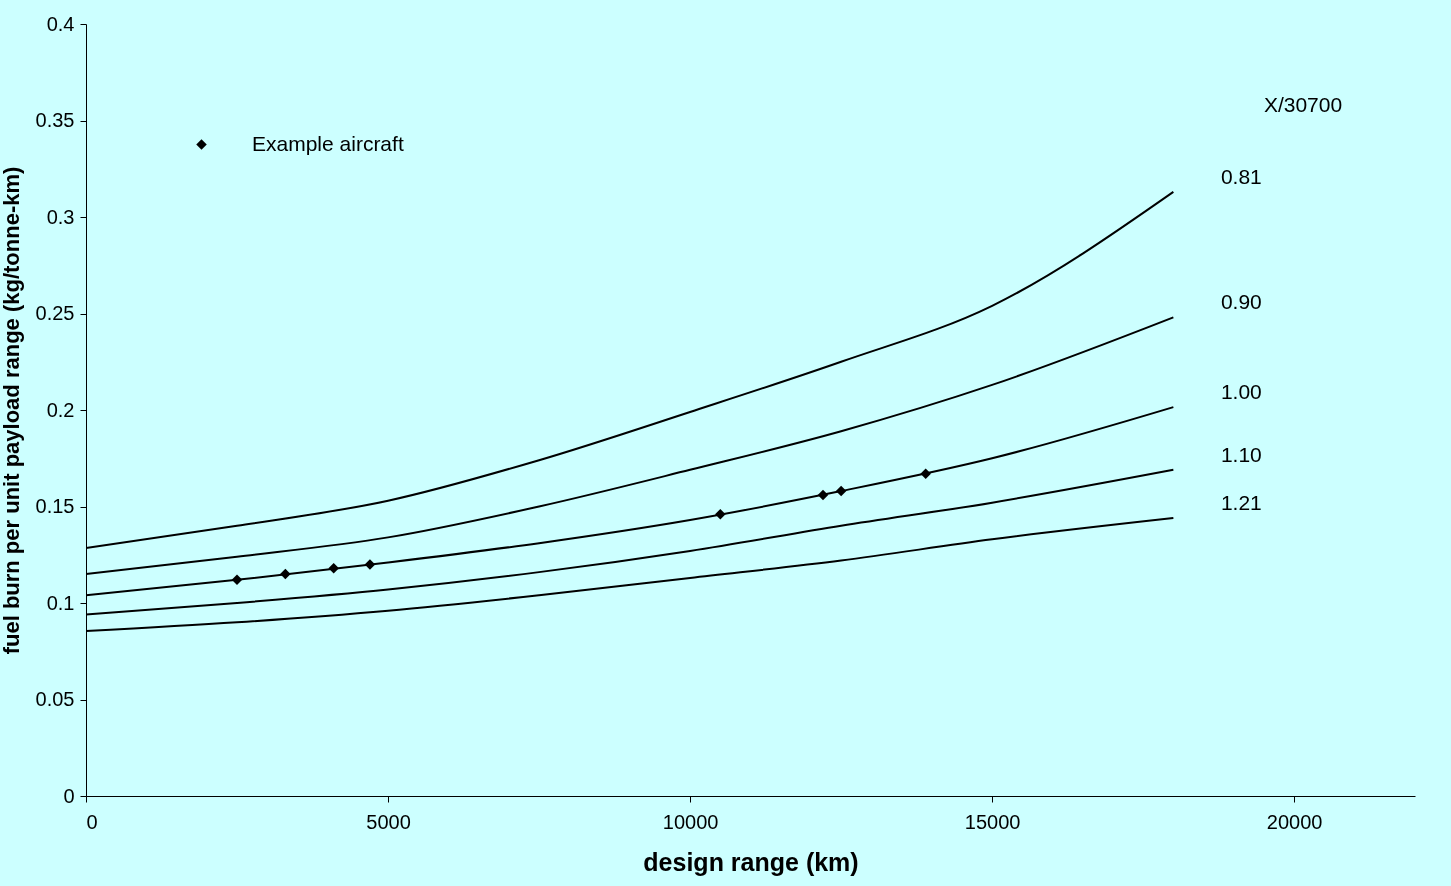 This screenshot has height=886, width=1451. Describe the element at coordinates (60, 409) in the screenshot. I see `y-tick-label: 0.2` at that location.